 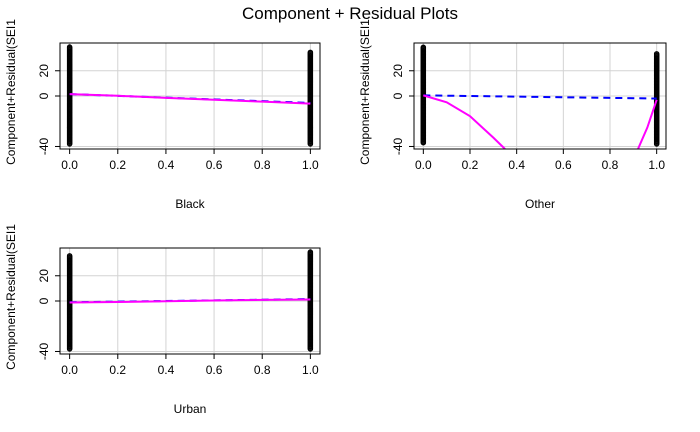 I want to click on page-title: Component + Residual Plots, so click(x=350, y=13).